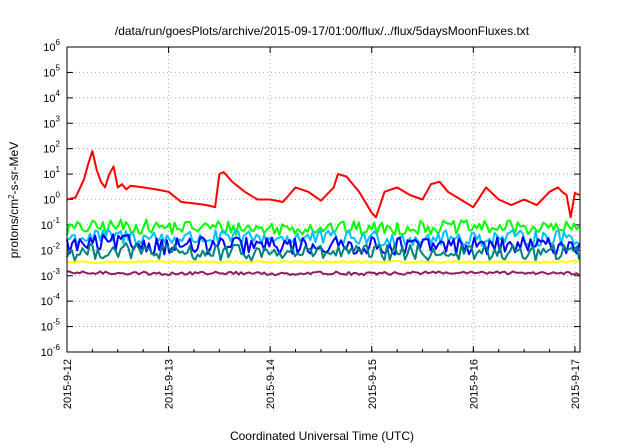 The width and height of the screenshot is (640, 448). Describe the element at coordinates (58, 118) in the screenshot. I see `y-tick-exponent: 3` at that location.